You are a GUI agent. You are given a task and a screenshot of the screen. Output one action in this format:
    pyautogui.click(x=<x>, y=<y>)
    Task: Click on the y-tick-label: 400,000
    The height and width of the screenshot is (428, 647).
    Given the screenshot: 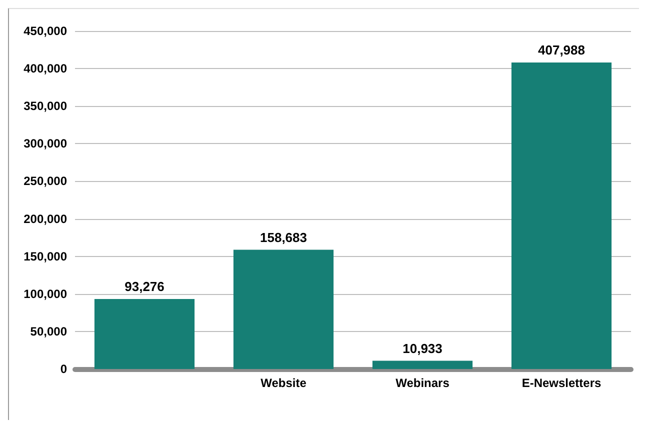 What is the action you would take?
    pyautogui.click(x=46, y=69)
    